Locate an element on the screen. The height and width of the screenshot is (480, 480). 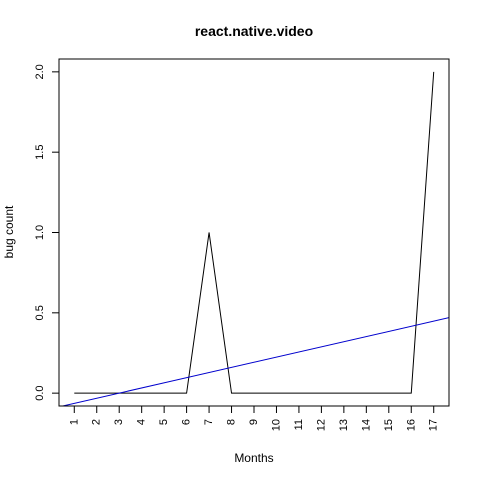
x-tick-label-16: 16 is located at coordinates (411, 425).